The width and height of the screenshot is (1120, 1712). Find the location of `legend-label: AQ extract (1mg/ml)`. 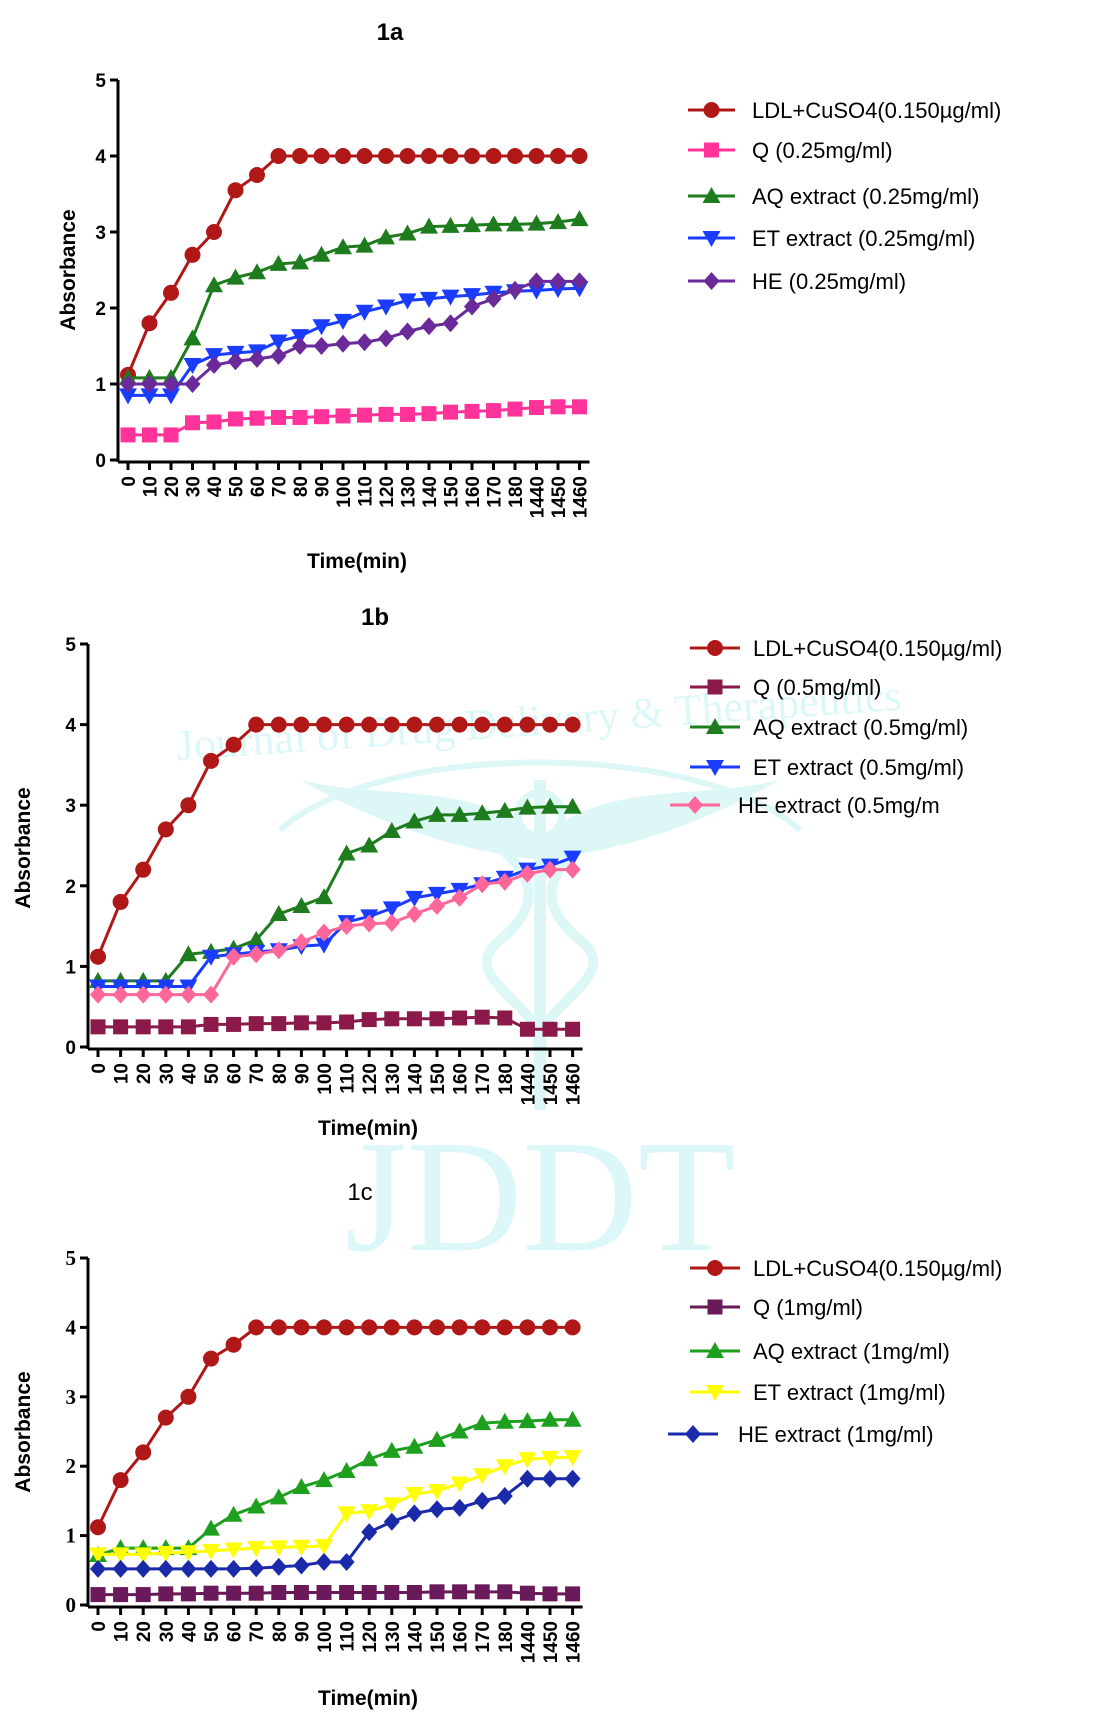

legend-label: AQ extract (1mg/ml) is located at coordinates (851, 1351).